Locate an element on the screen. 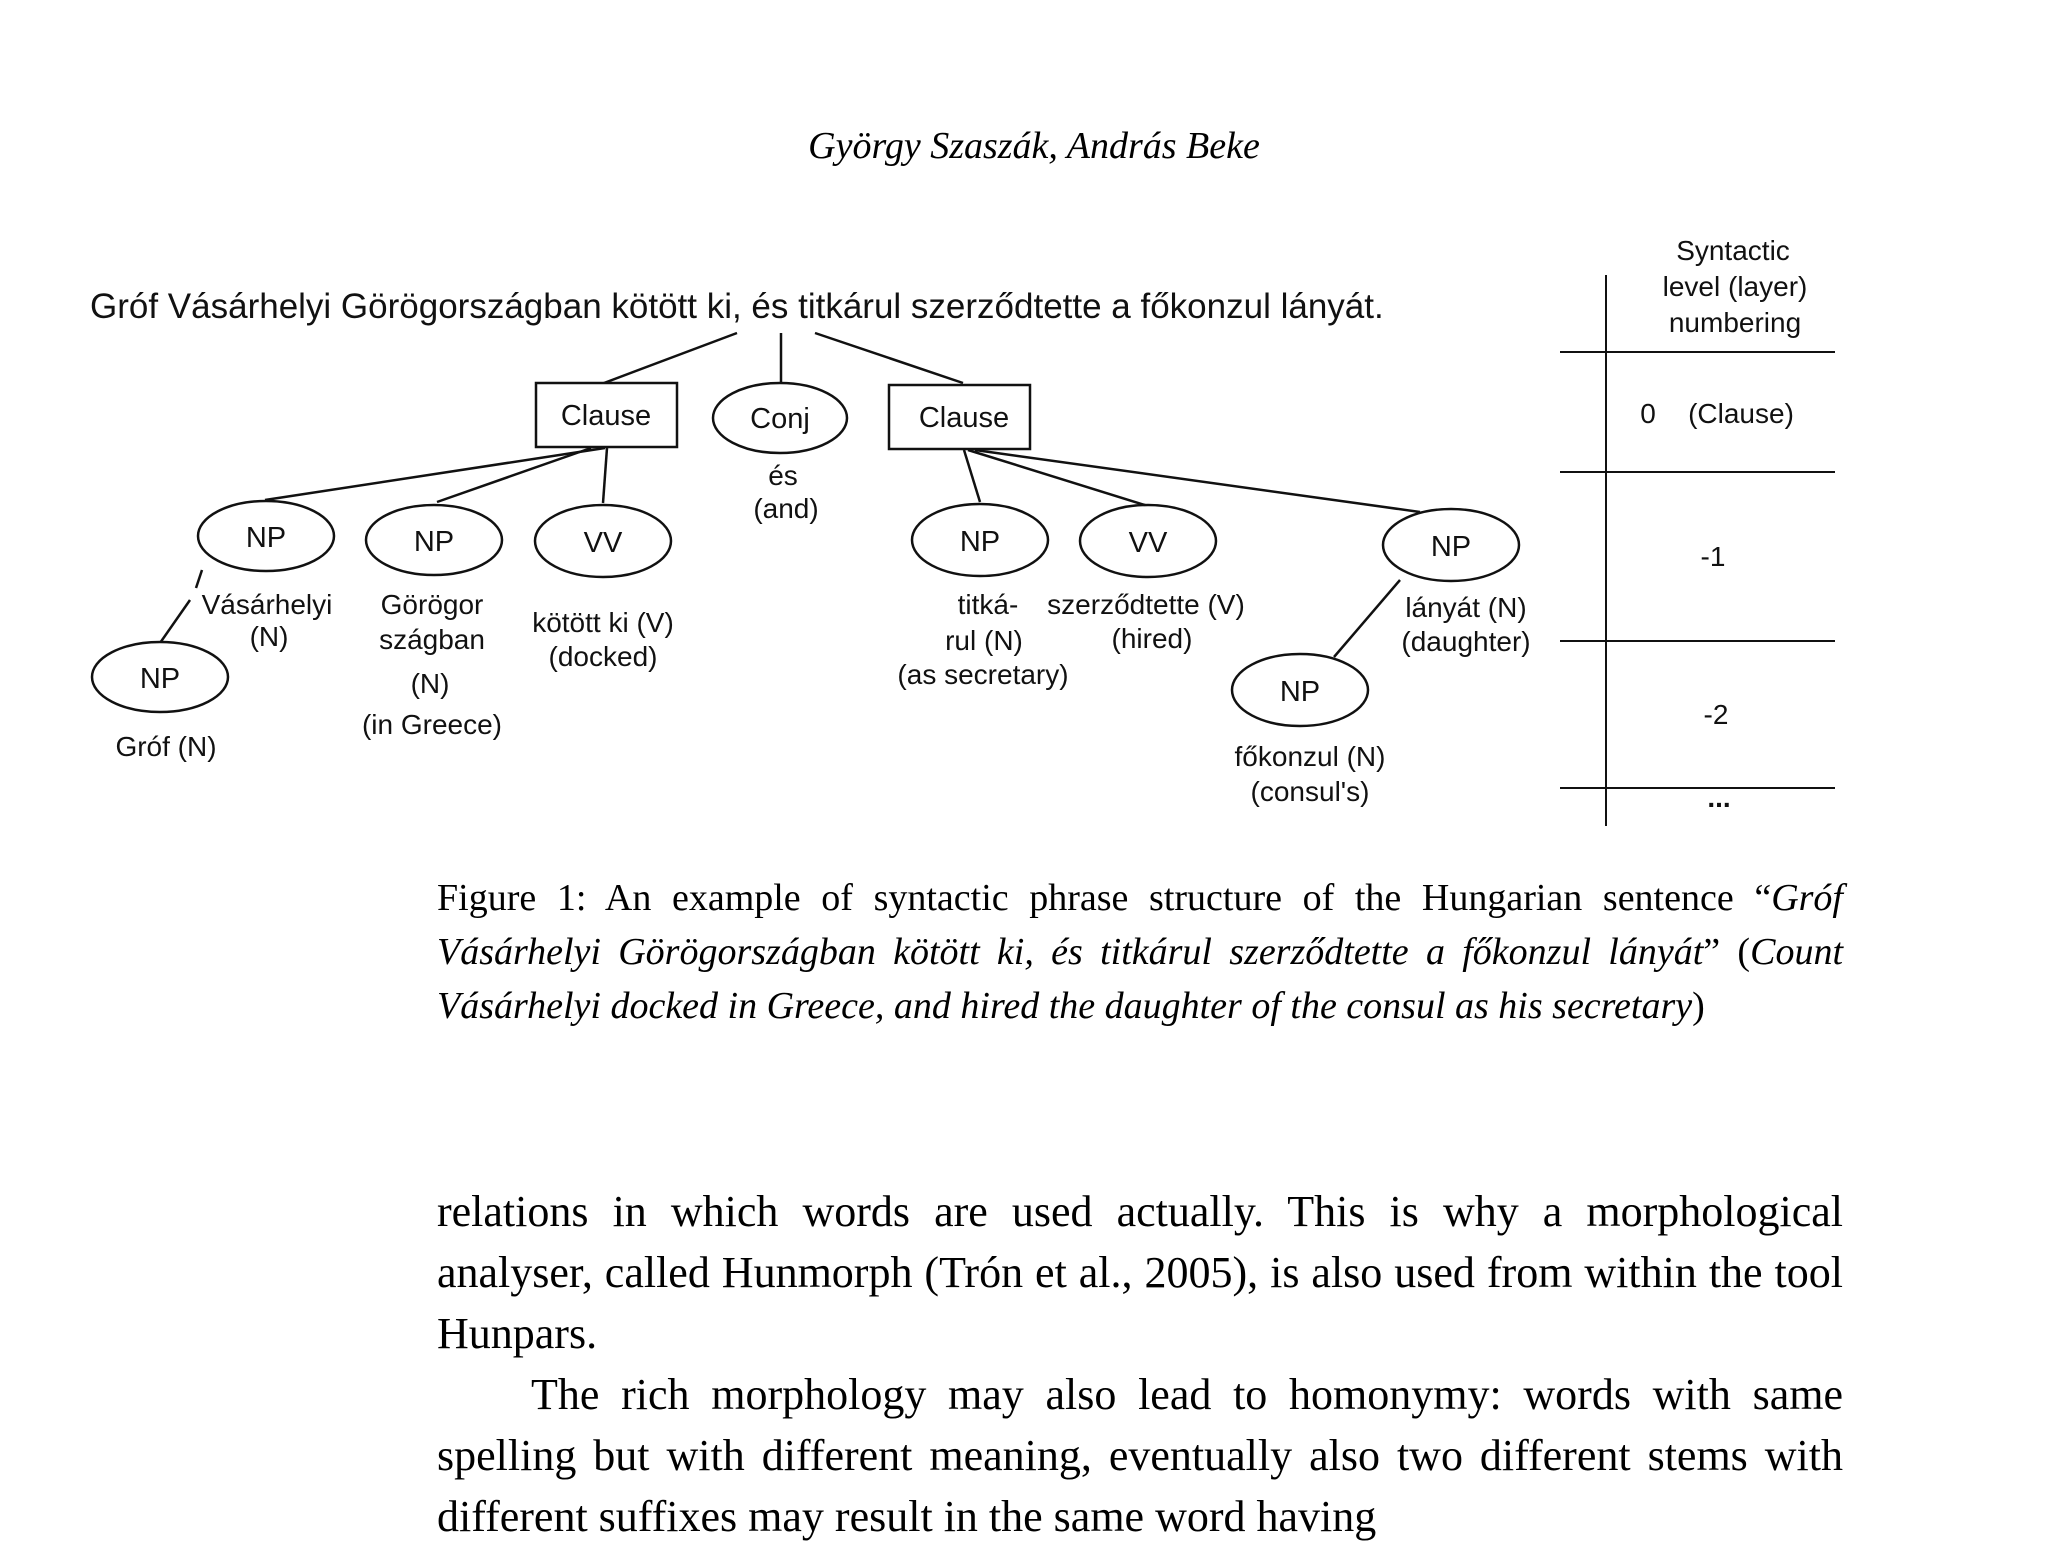 The height and width of the screenshot is (1556, 2068). clause-node-1-label: Clause is located at coordinates (606, 416).